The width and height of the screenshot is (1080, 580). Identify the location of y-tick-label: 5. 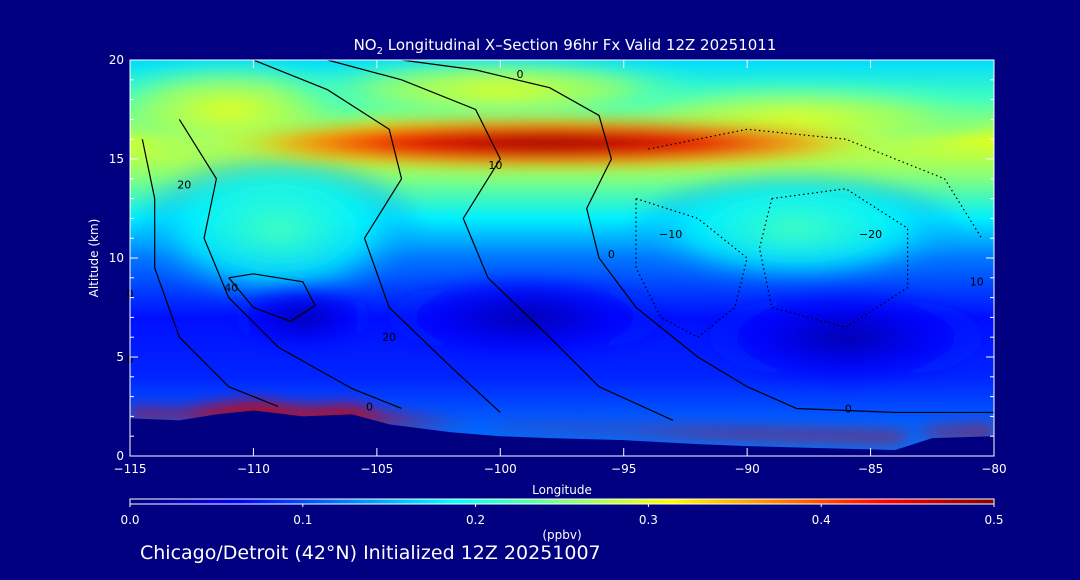
(120, 357).